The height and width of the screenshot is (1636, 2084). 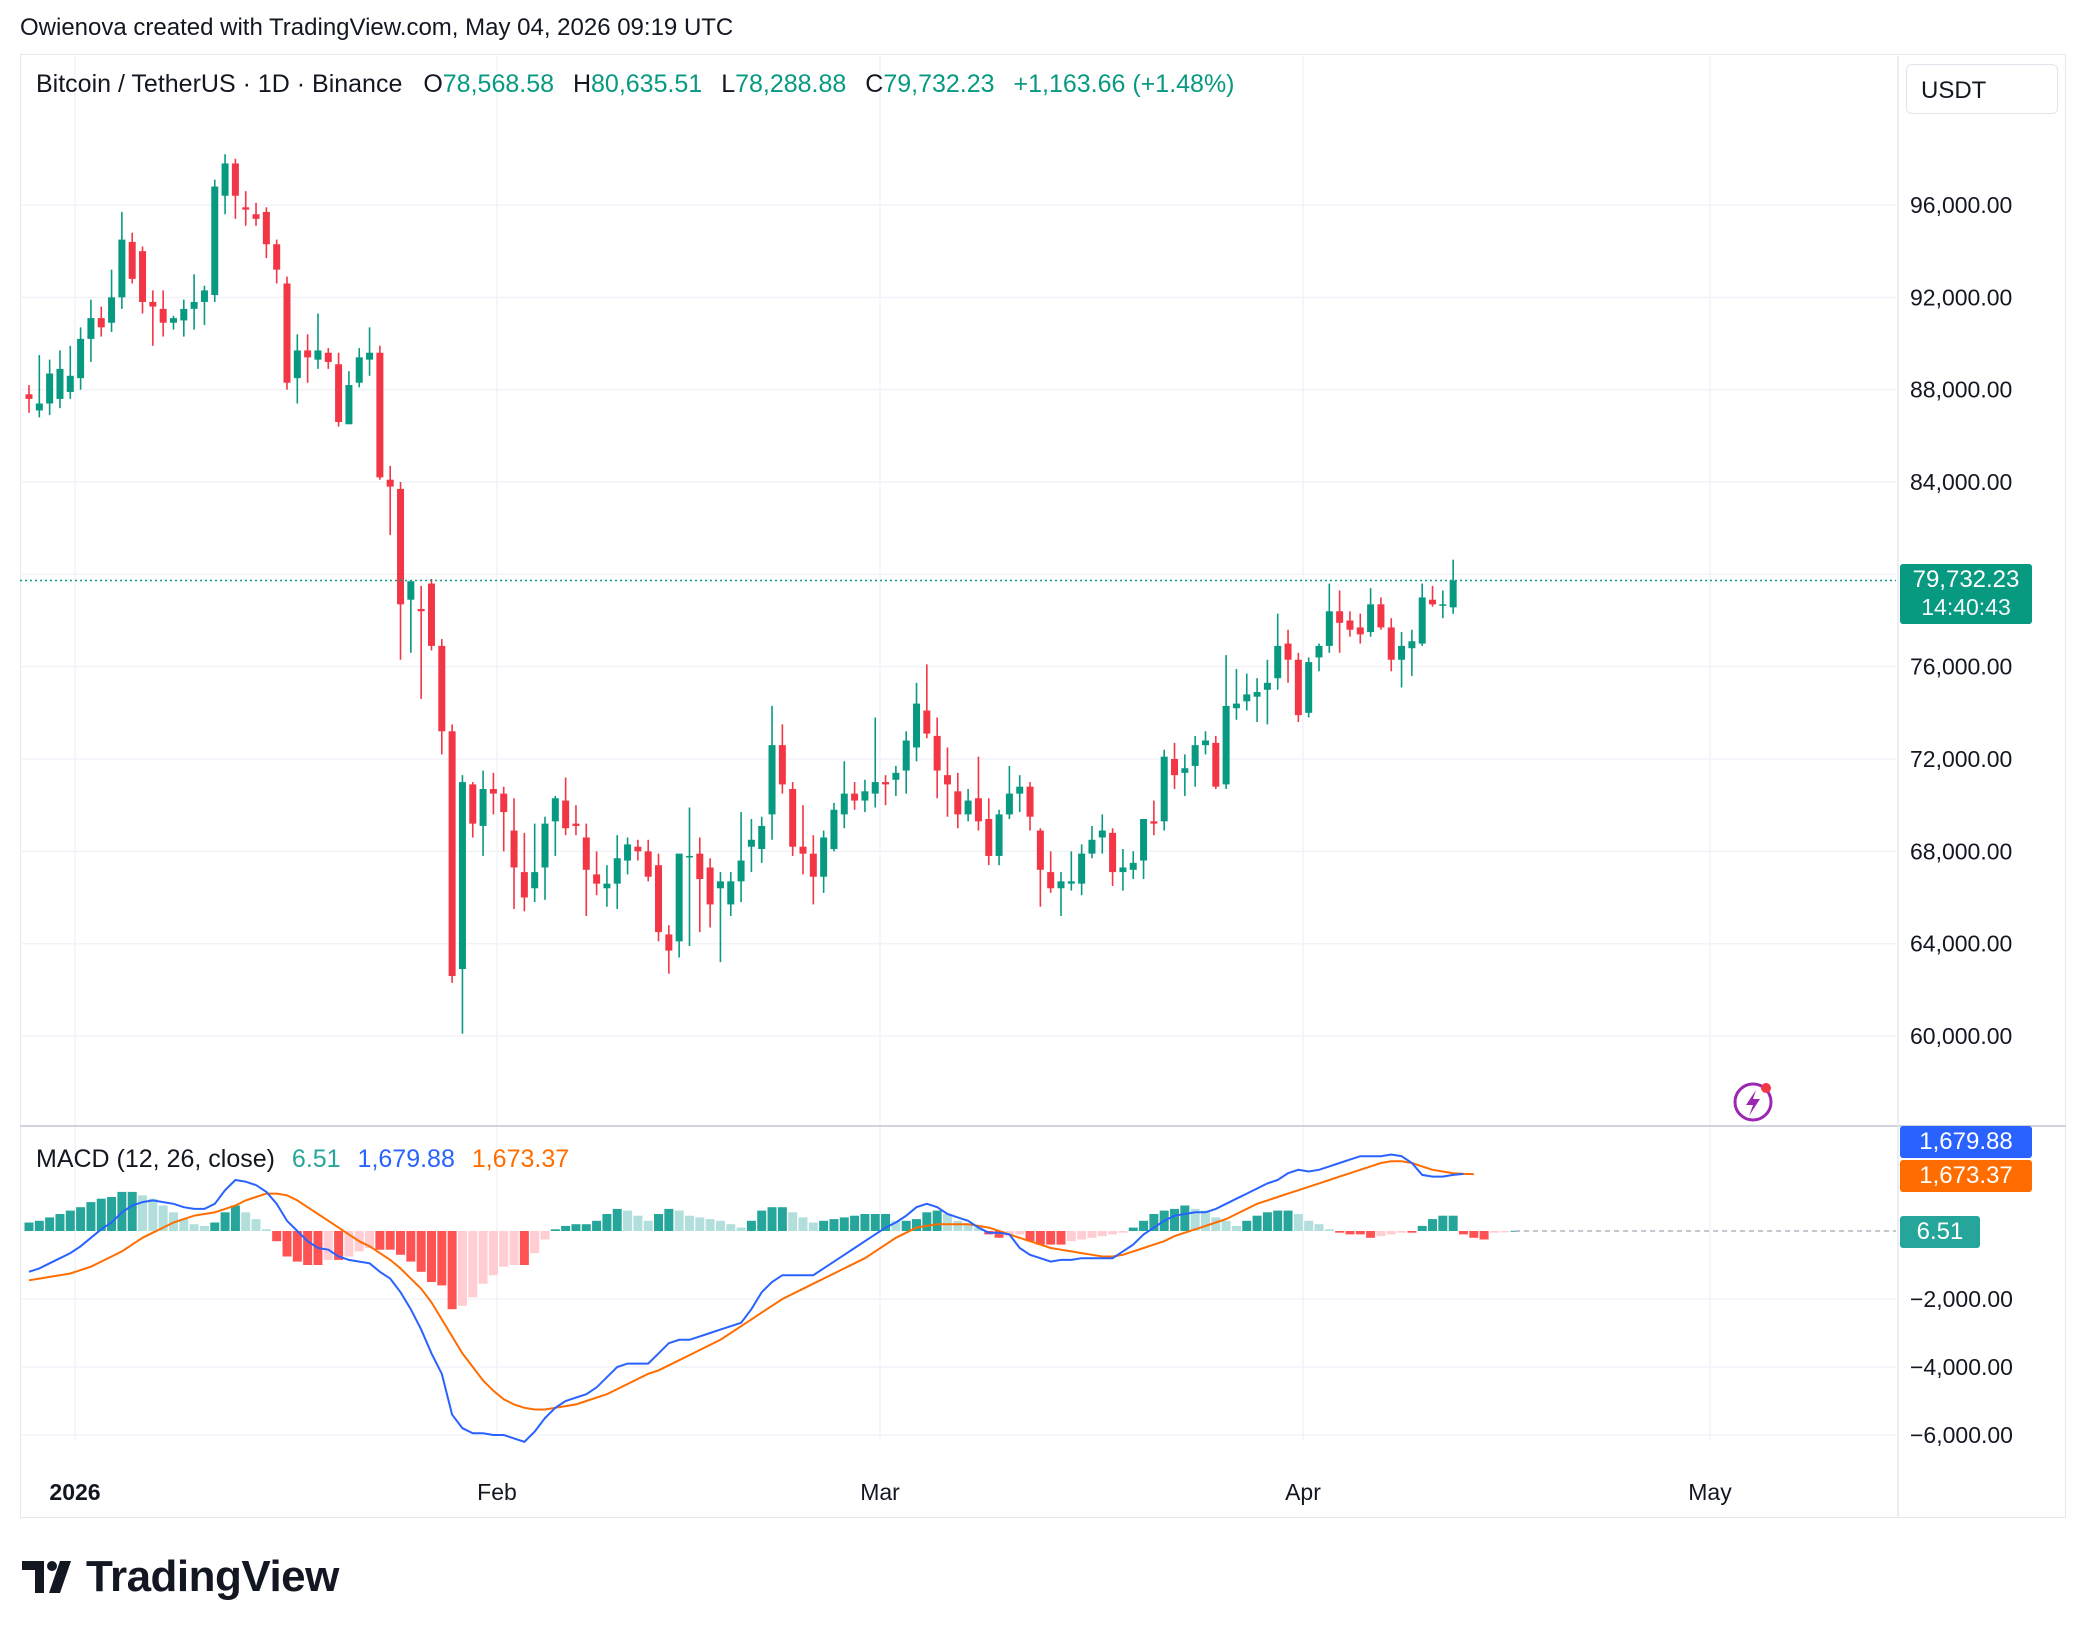 I want to click on brand-name: TradingView, so click(x=212, y=1576).